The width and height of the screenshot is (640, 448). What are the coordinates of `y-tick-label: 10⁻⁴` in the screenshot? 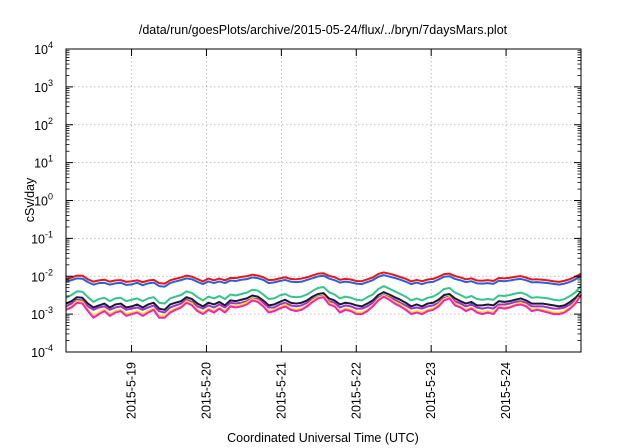 It's located at (42, 351).